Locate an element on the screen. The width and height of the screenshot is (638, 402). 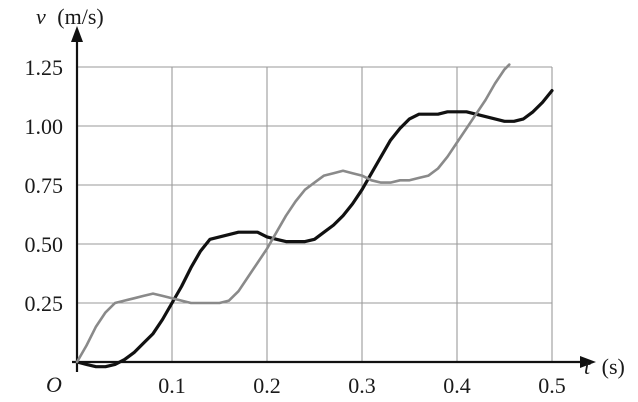
y-tick-label: 0.75 is located at coordinates (44, 185).